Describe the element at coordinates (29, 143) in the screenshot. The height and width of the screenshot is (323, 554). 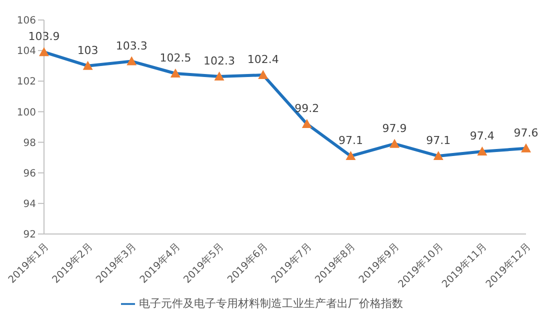
I see `y-tick-label: 98` at that location.